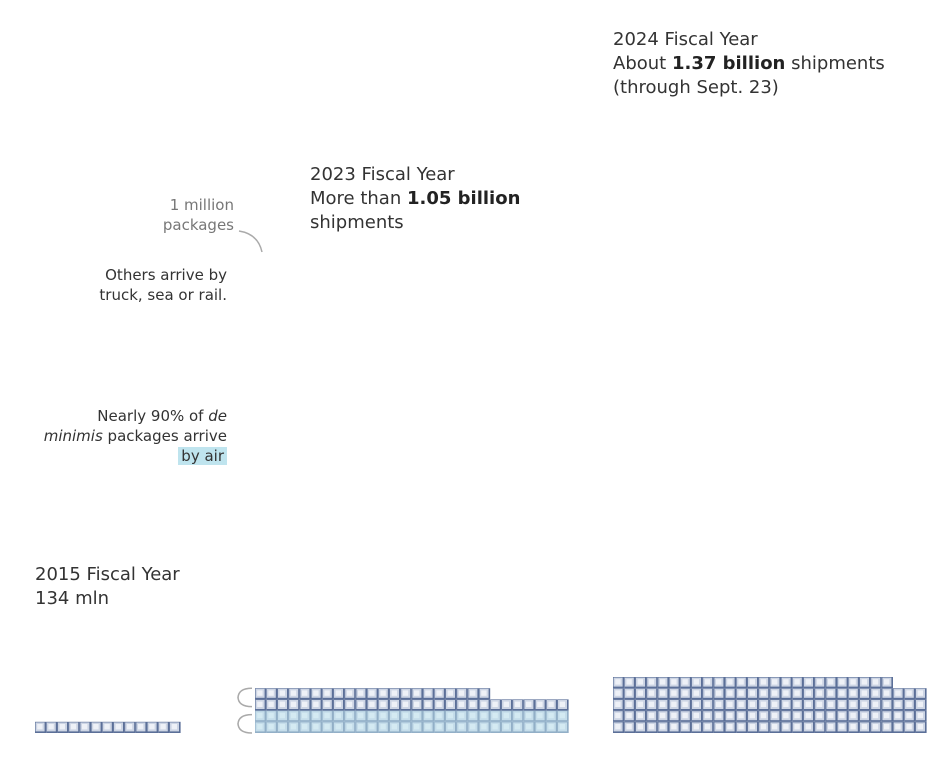 The width and height of the screenshot is (942, 760). I want to click on air-line3: by air, so click(127, 456).